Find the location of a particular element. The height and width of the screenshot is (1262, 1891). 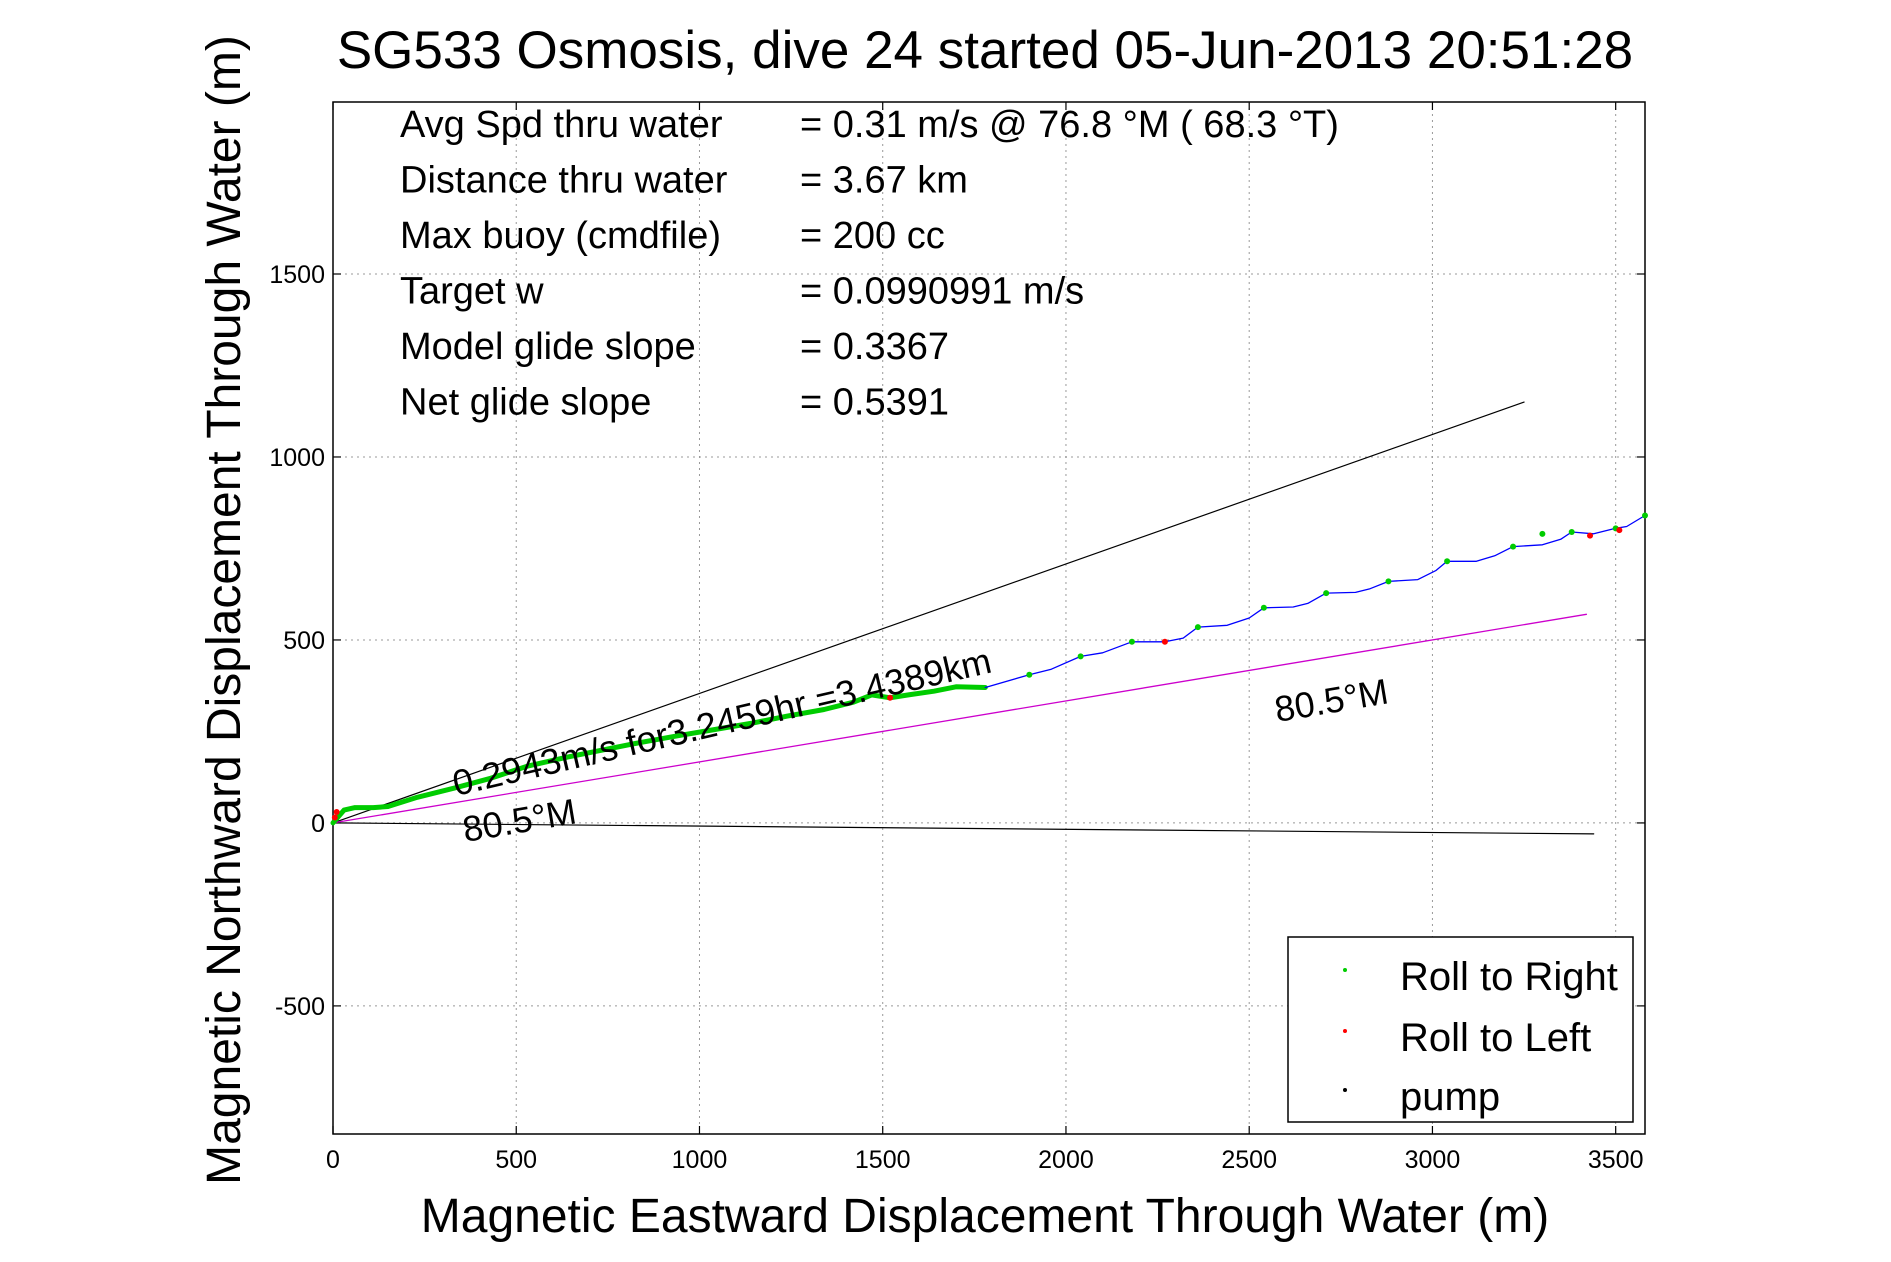

x-tick-label: 1500 is located at coordinates (883, 1160).